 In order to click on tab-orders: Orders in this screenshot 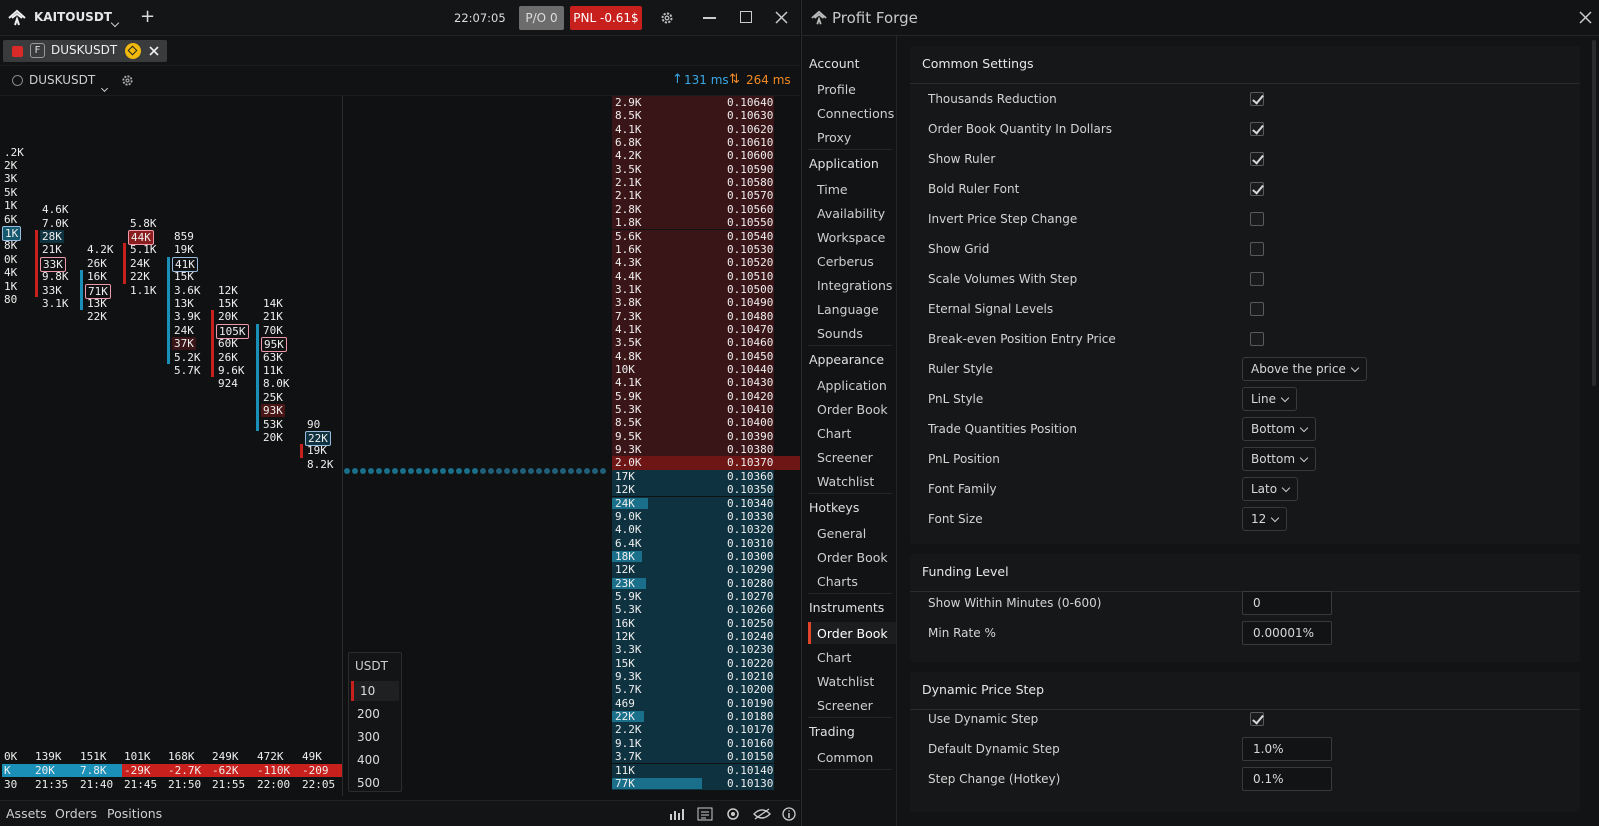, I will do `click(76, 813)`.